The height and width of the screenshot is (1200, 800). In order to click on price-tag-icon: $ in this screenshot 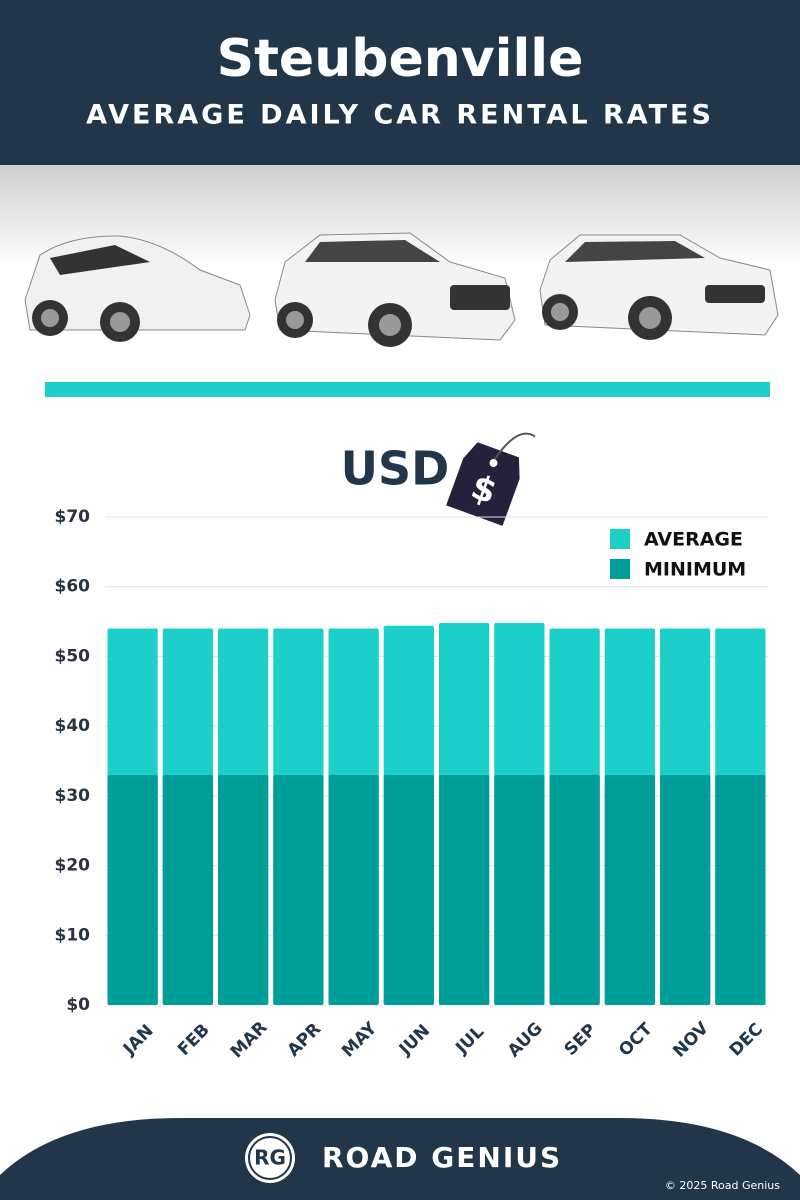, I will do `click(491, 479)`.